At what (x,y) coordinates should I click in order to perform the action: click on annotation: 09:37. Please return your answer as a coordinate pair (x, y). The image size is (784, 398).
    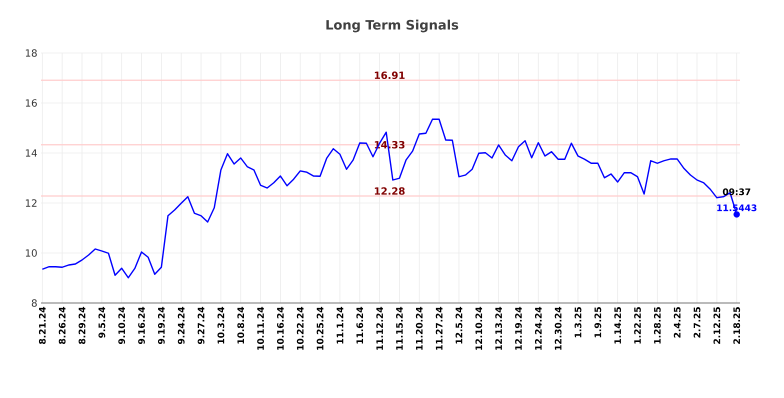
    Looking at the image, I should click on (736, 192).